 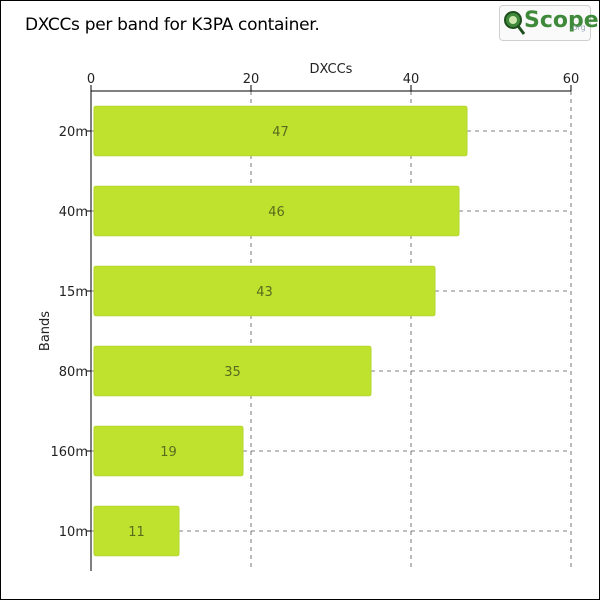 I want to click on x-tick-label: 60, so click(x=571, y=79).